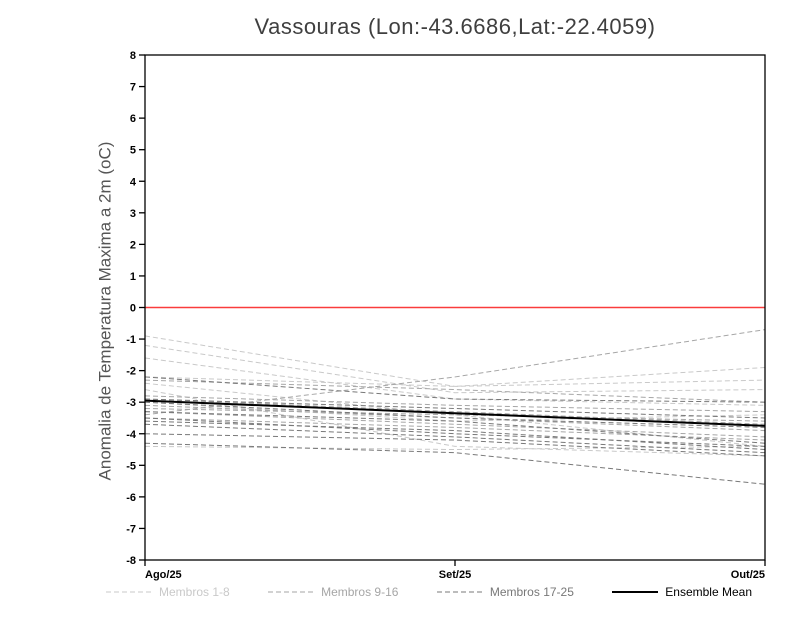 The image size is (800, 618). Describe the element at coordinates (748, 575) in the screenshot. I see `svg-text: Out/25` at that location.